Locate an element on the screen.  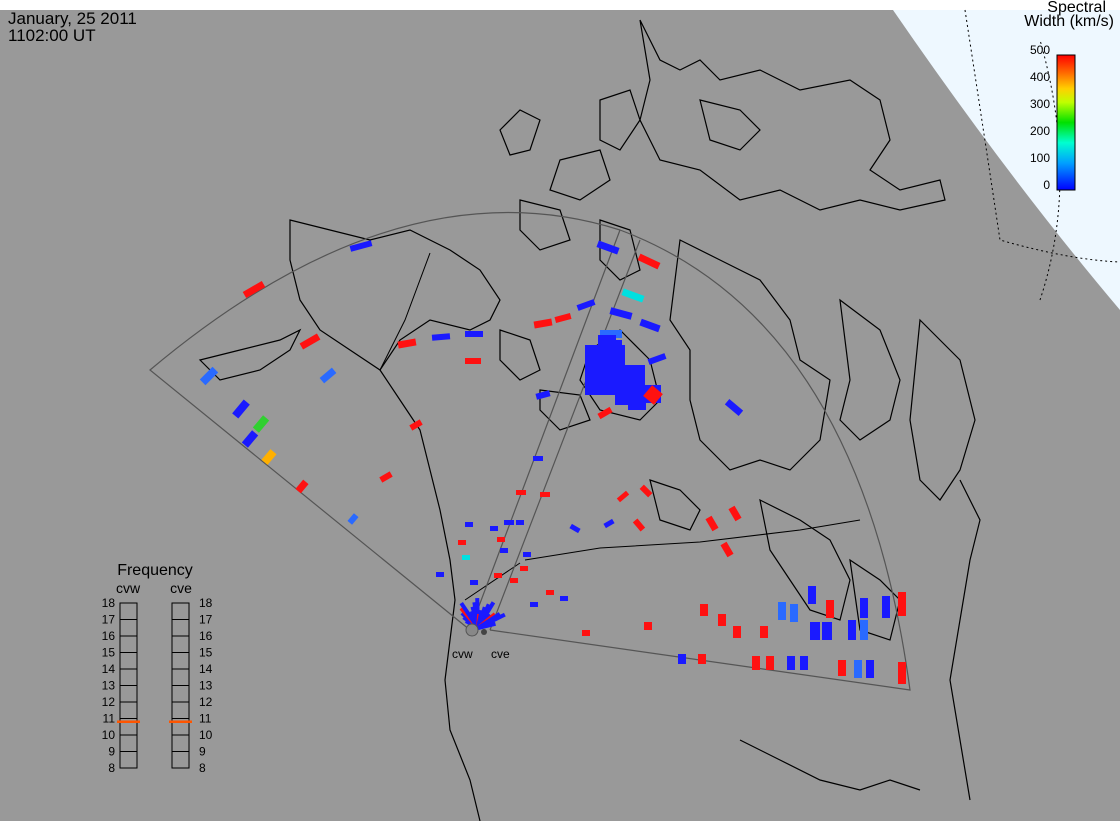
frequency-scale-left: 14 is located at coordinates (109, 669).